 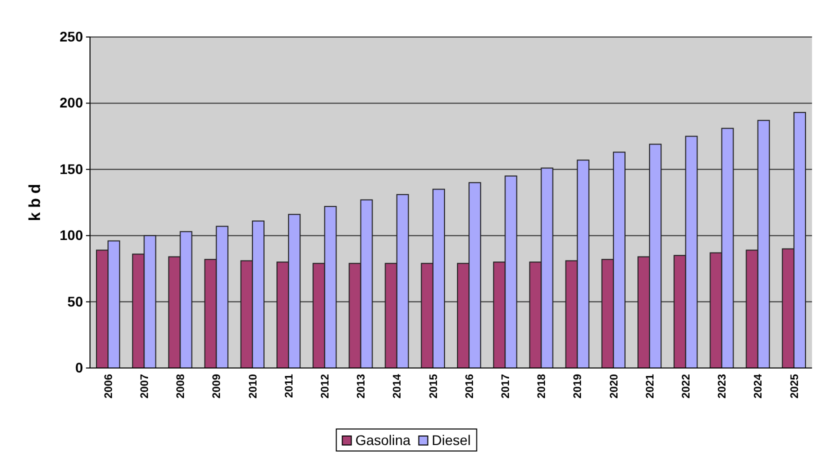 What do you see at coordinates (650, 386) in the screenshot?
I see `x-tick-label: 2021` at bounding box center [650, 386].